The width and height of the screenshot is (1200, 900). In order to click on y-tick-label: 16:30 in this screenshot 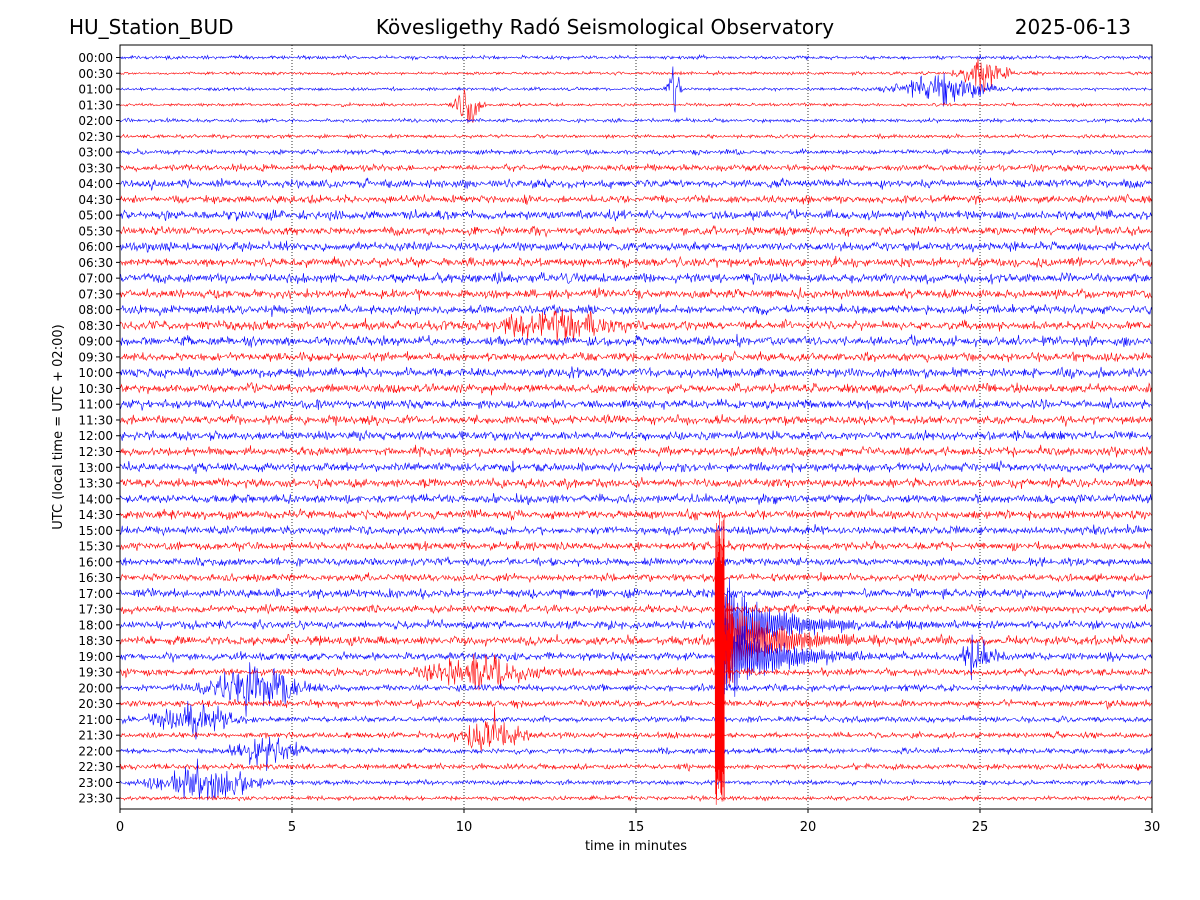, I will do `click(95, 578)`.